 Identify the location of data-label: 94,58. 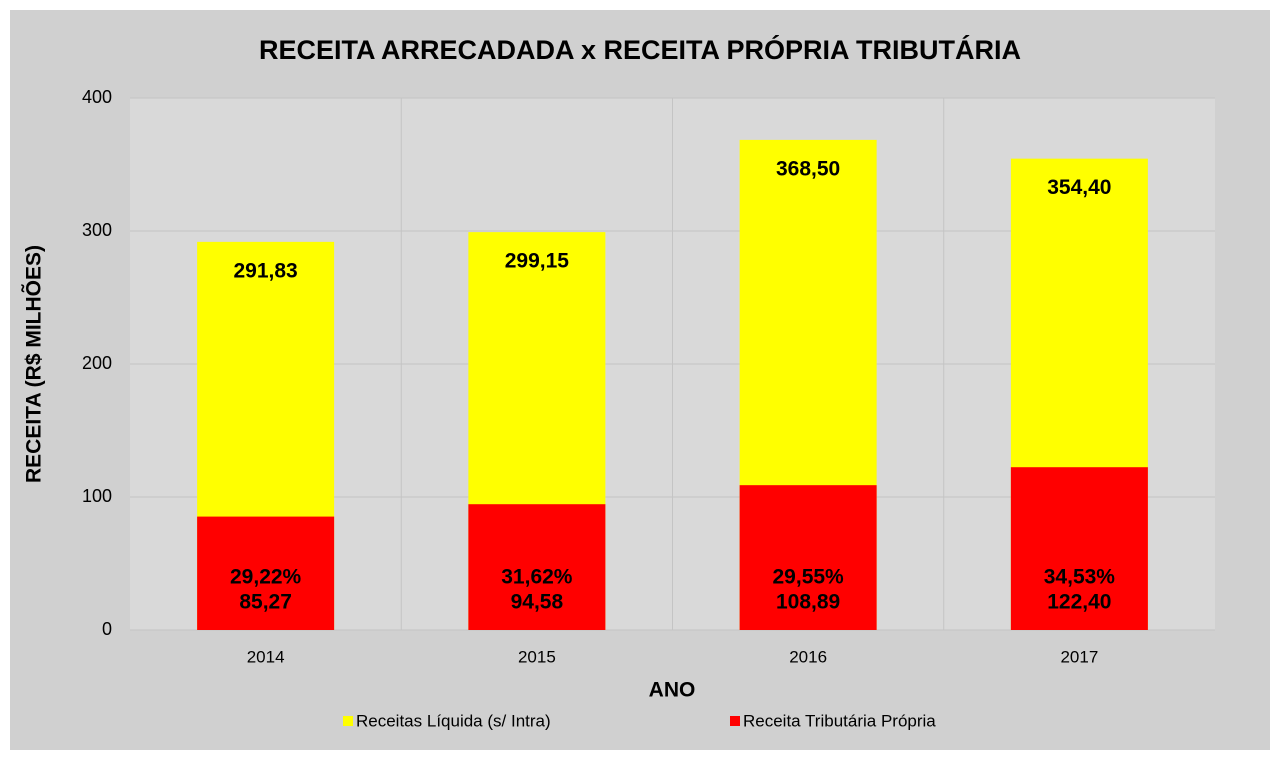
(537, 602).